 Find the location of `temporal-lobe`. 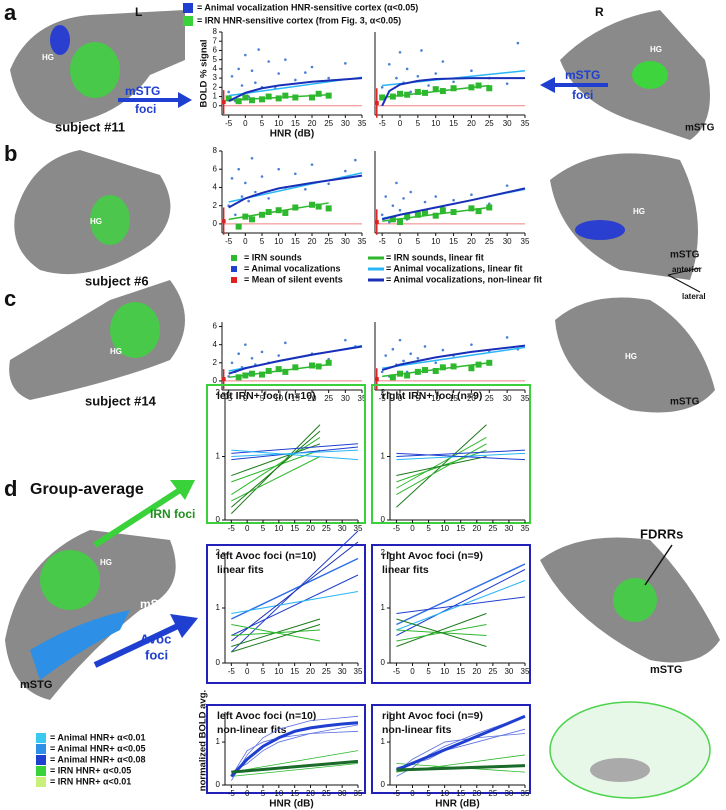

temporal-lobe is located at coordinates (620, 770).